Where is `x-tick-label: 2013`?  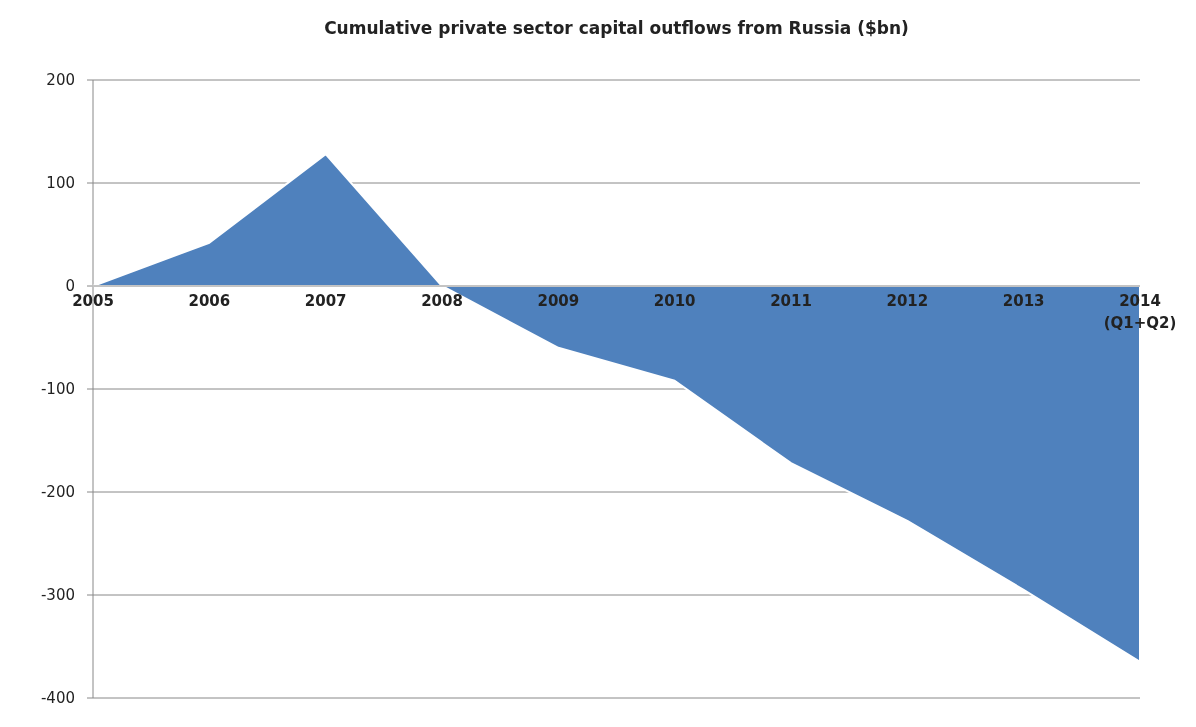 x-tick-label: 2013 is located at coordinates (1023, 301).